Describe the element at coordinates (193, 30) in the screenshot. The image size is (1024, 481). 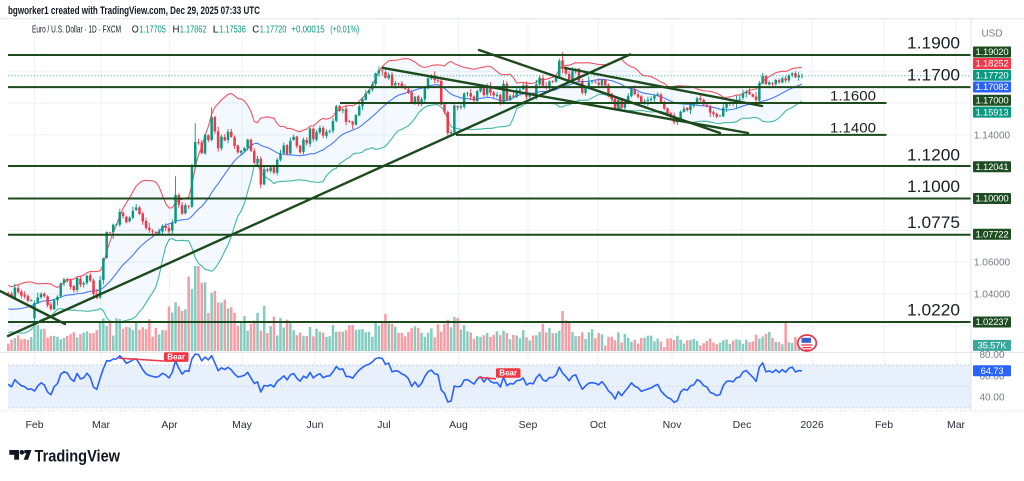
I see `svg-text: 1.17862` at that location.